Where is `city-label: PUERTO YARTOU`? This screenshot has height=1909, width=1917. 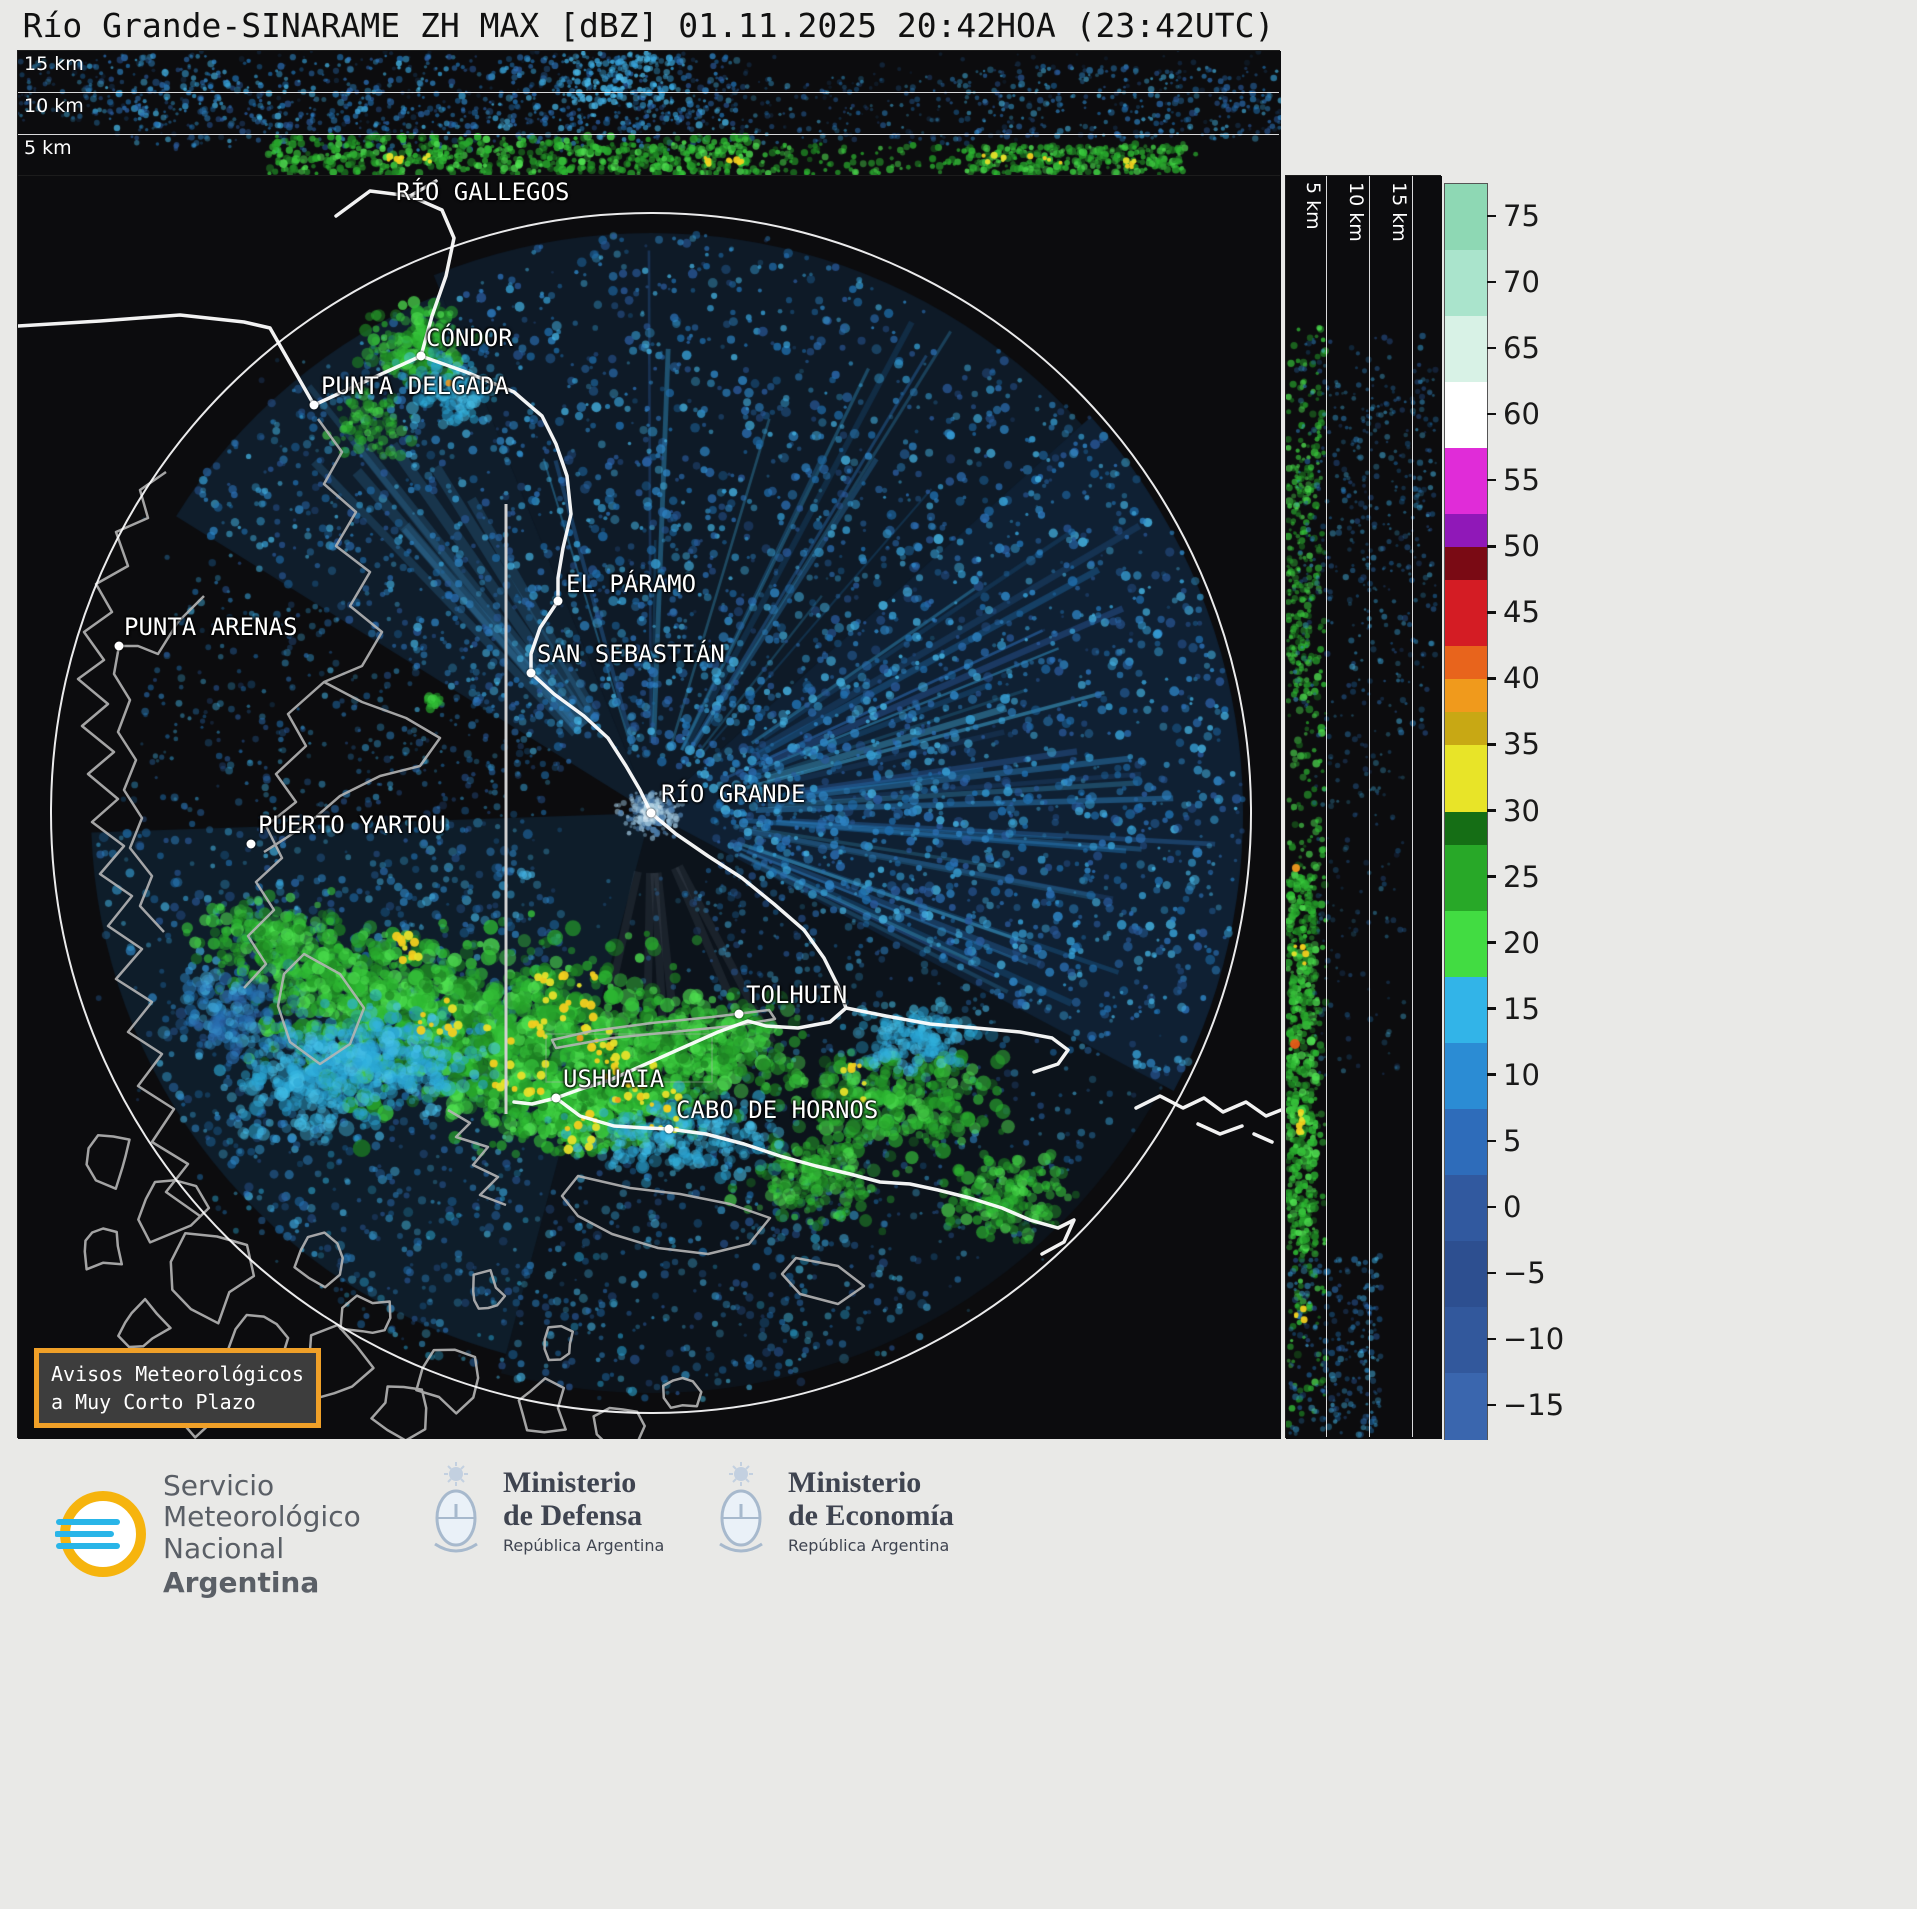
city-label: PUERTO YARTOU is located at coordinates (352, 825).